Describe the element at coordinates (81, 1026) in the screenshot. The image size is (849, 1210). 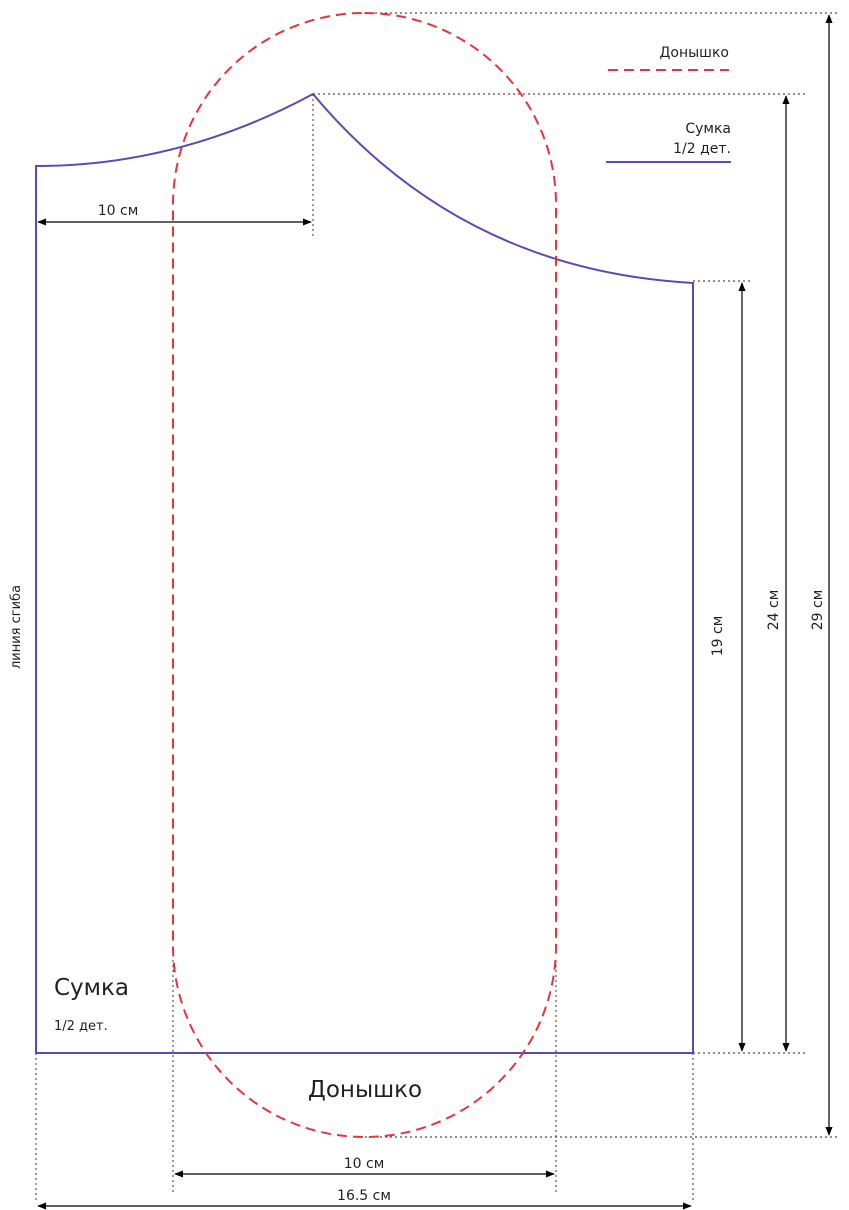
I see `bag-subtitle: 1/2 дет.` at that location.